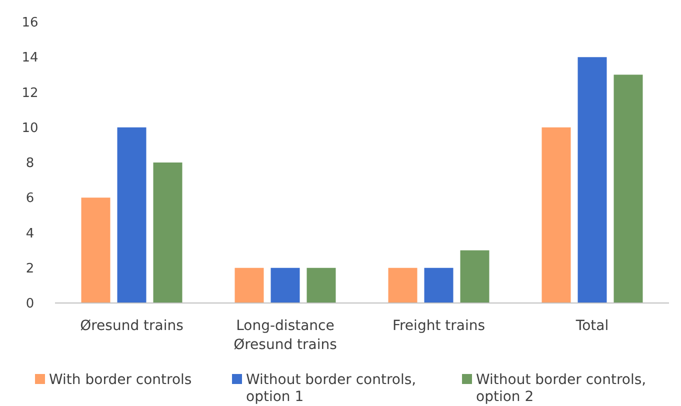 Image resolution: width=681 pixels, height=406 pixels. What do you see at coordinates (561, 388) in the screenshot?
I see `legend-label: Without border controls, option 2` at bounding box center [561, 388].